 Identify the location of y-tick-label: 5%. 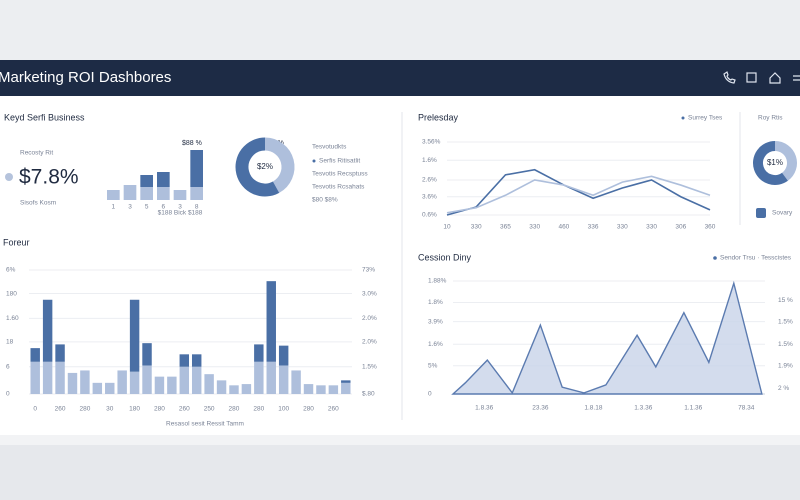
(433, 365).